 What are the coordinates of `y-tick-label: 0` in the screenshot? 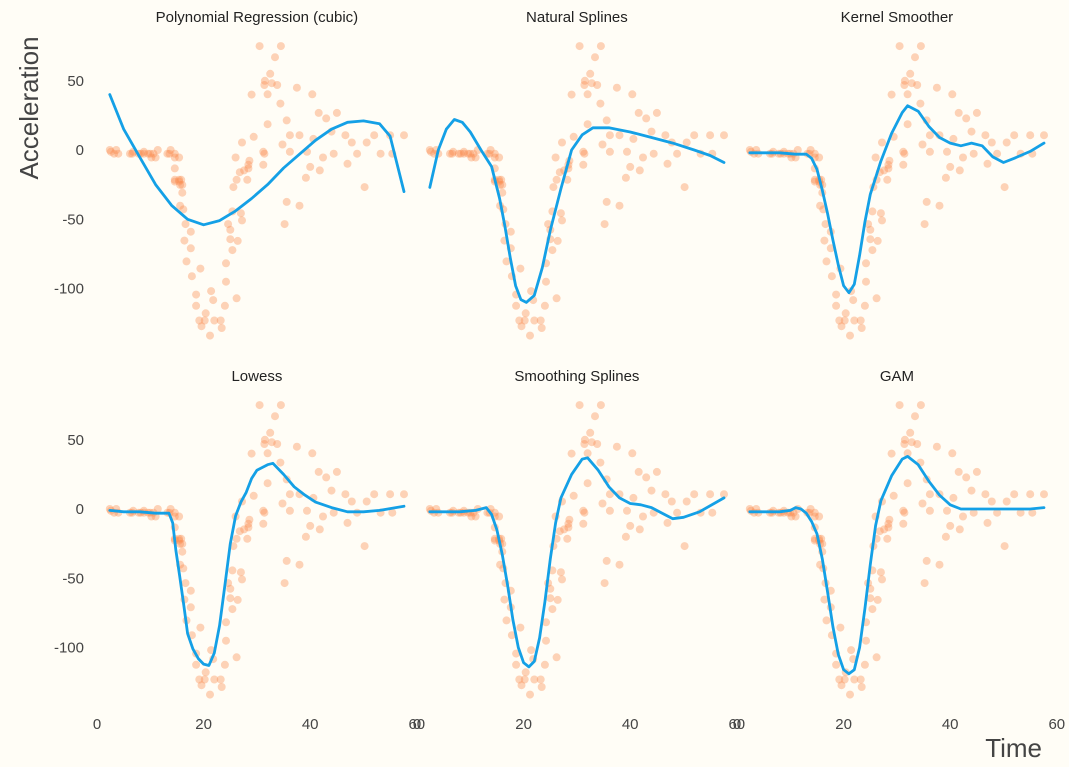 It's located at (80, 150).